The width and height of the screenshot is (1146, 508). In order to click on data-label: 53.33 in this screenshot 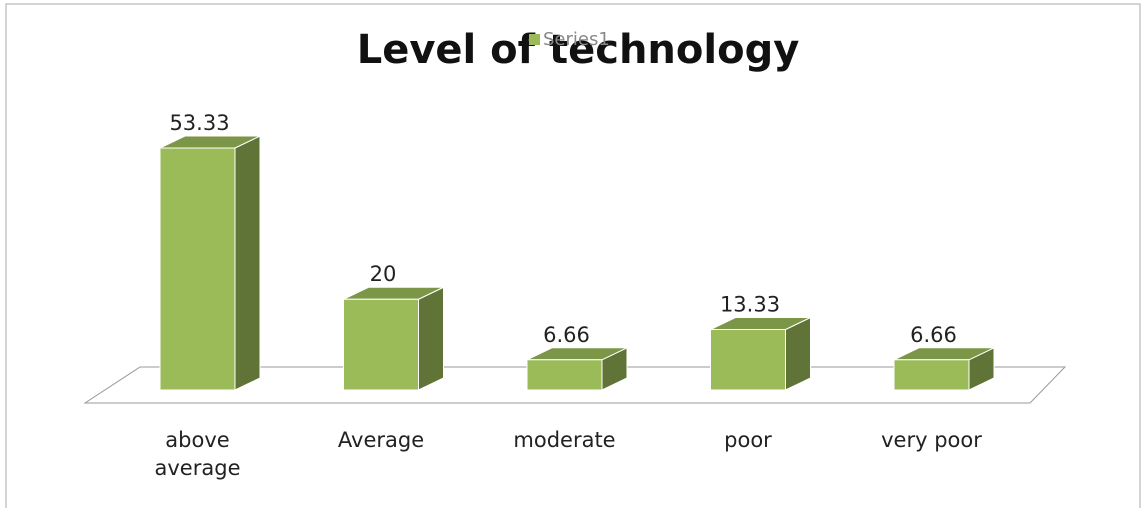, I will do `click(199, 123)`.